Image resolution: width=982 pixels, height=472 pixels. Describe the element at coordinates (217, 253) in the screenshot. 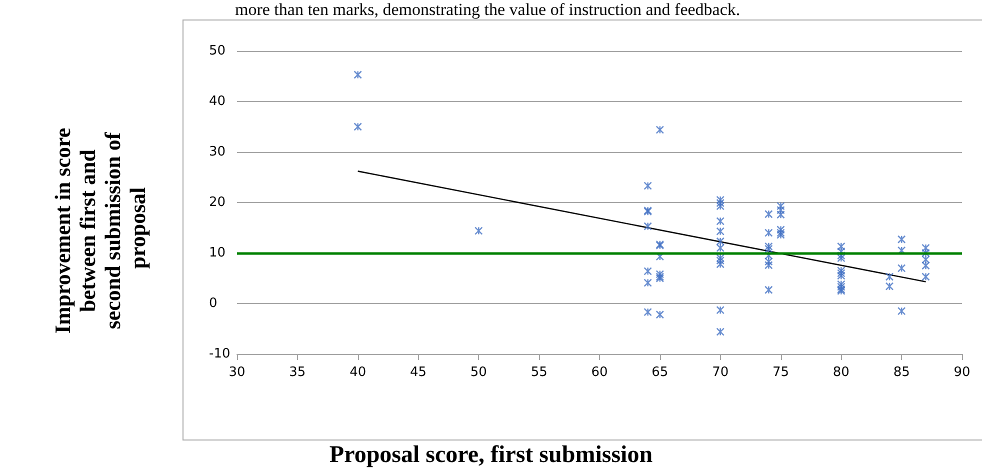

I see `y-tick-label: 10` at that location.